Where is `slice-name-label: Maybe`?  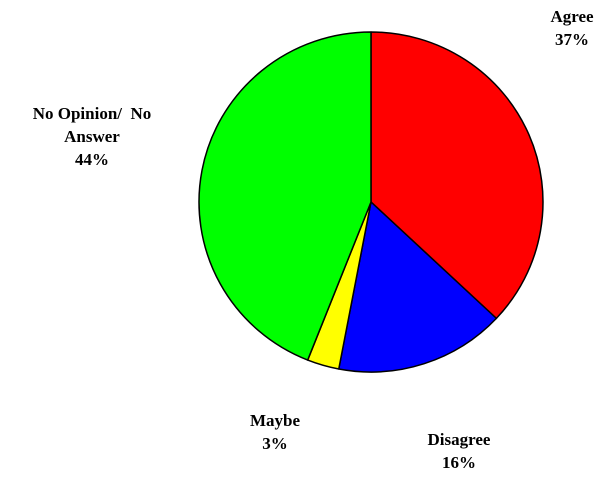 slice-name-label: Maybe is located at coordinates (275, 420).